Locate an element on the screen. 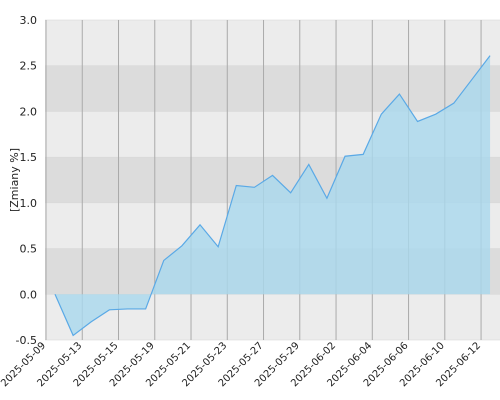 The image size is (500, 400). y-tick-label: 0.5 is located at coordinates (29, 249).